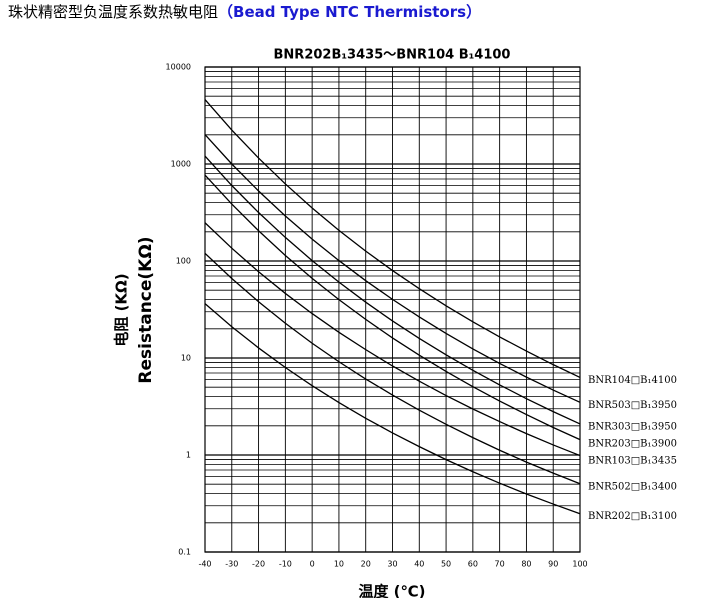 The width and height of the screenshot is (713, 598). What do you see at coordinates (632, 443) in the screenshot?
I see `legend-label: BNR203□B₁3900` at bounding box center [632, 443].